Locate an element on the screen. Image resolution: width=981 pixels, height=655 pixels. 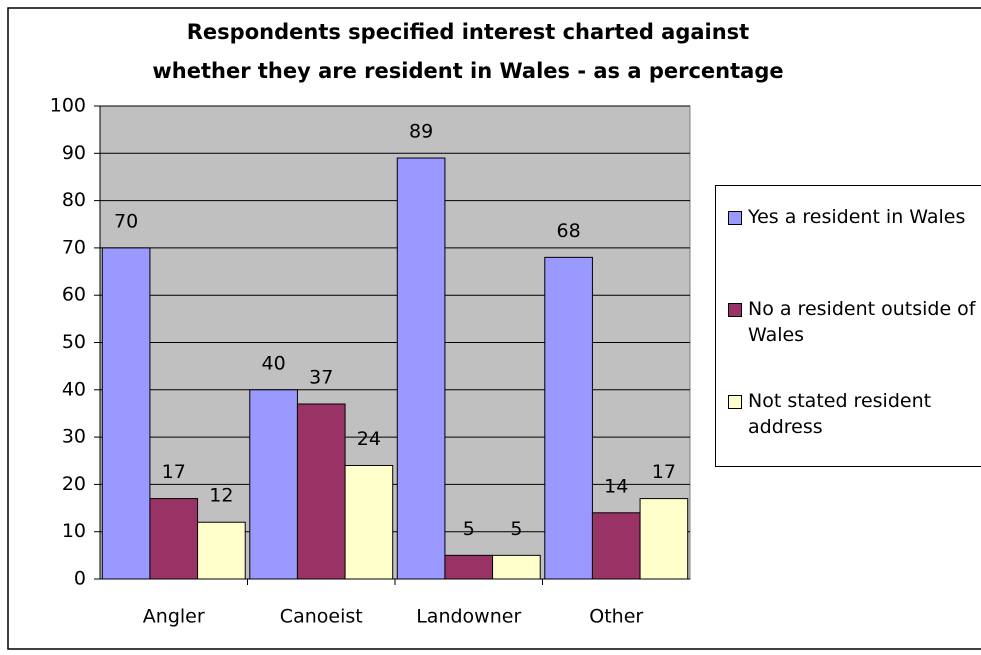
y-tick-label: 90 is located at coordinates (74, 153).